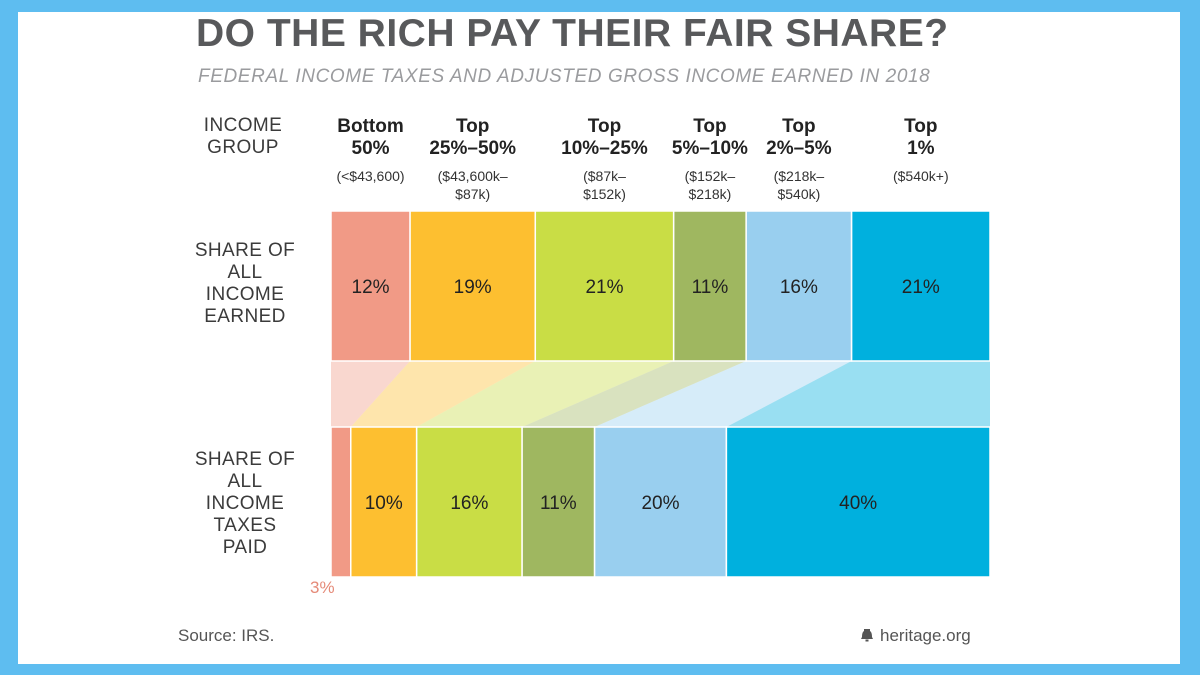 The height and width of the screenshot is (675, 1200). What do you see at coordinates (921, 137) in the screenshot?
I see `group-label: Top 1%` at bounding box center [921, 137].